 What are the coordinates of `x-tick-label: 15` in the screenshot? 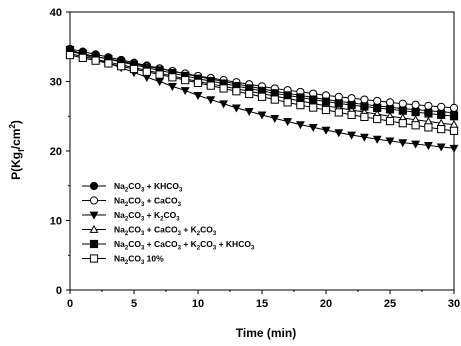 It's located at (262, 304).